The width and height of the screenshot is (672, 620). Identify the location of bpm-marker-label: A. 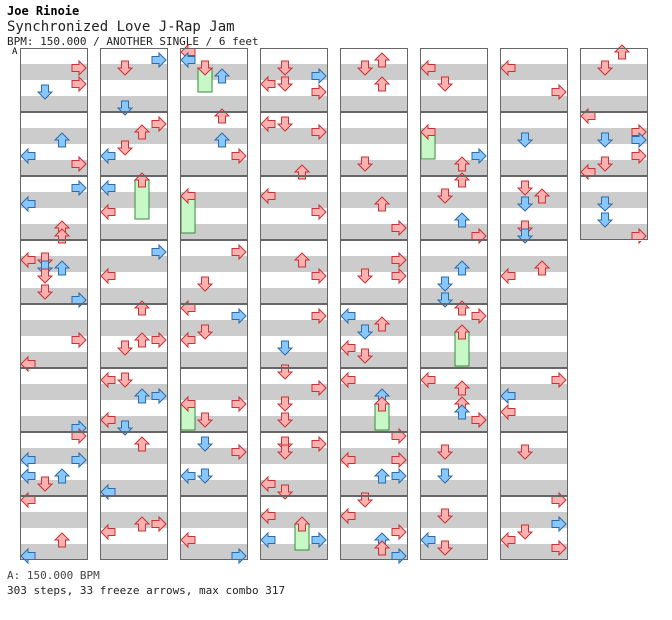
(15, 52).